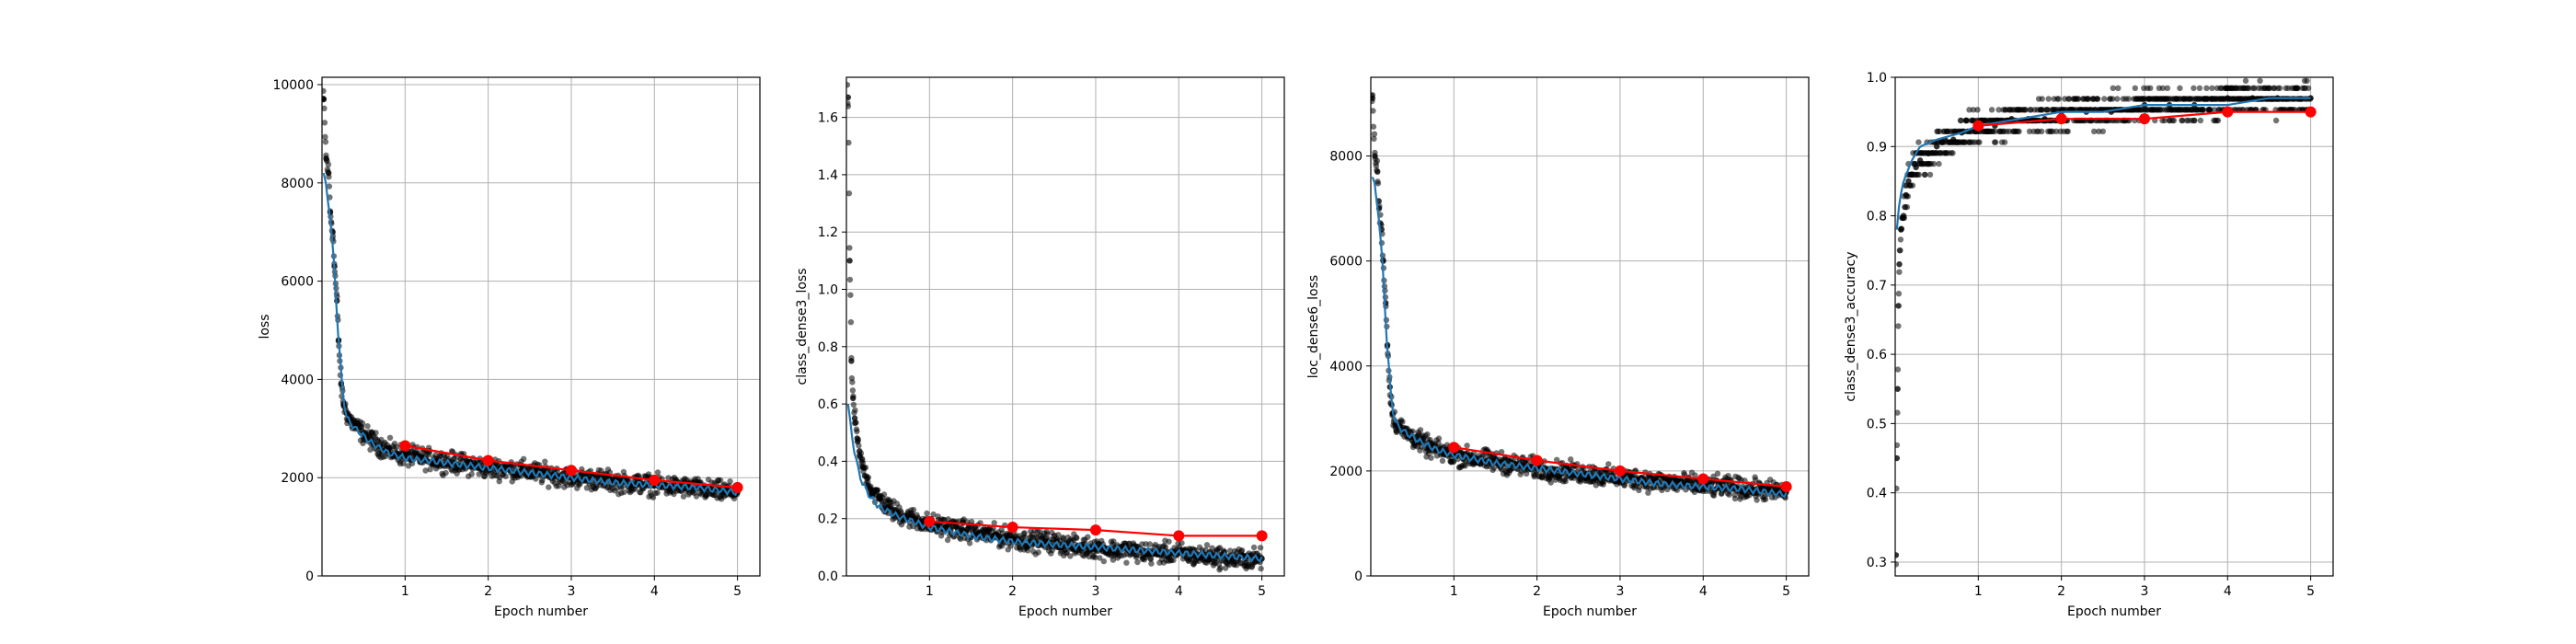 The image size is (2576, 644). I want to click on y-tick-label: 1.4, so click(828, 175).